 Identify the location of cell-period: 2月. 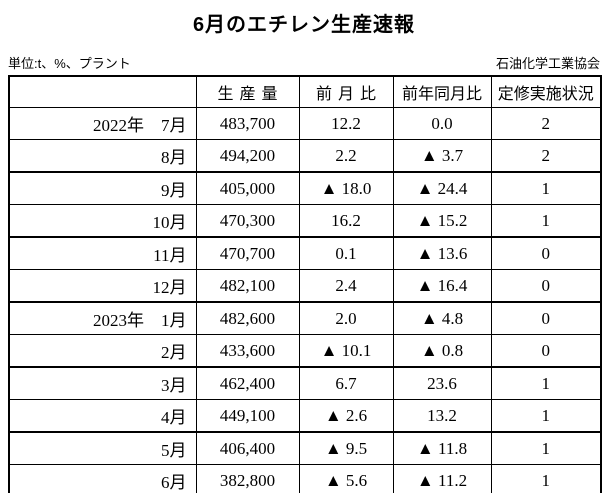
(102, 351).